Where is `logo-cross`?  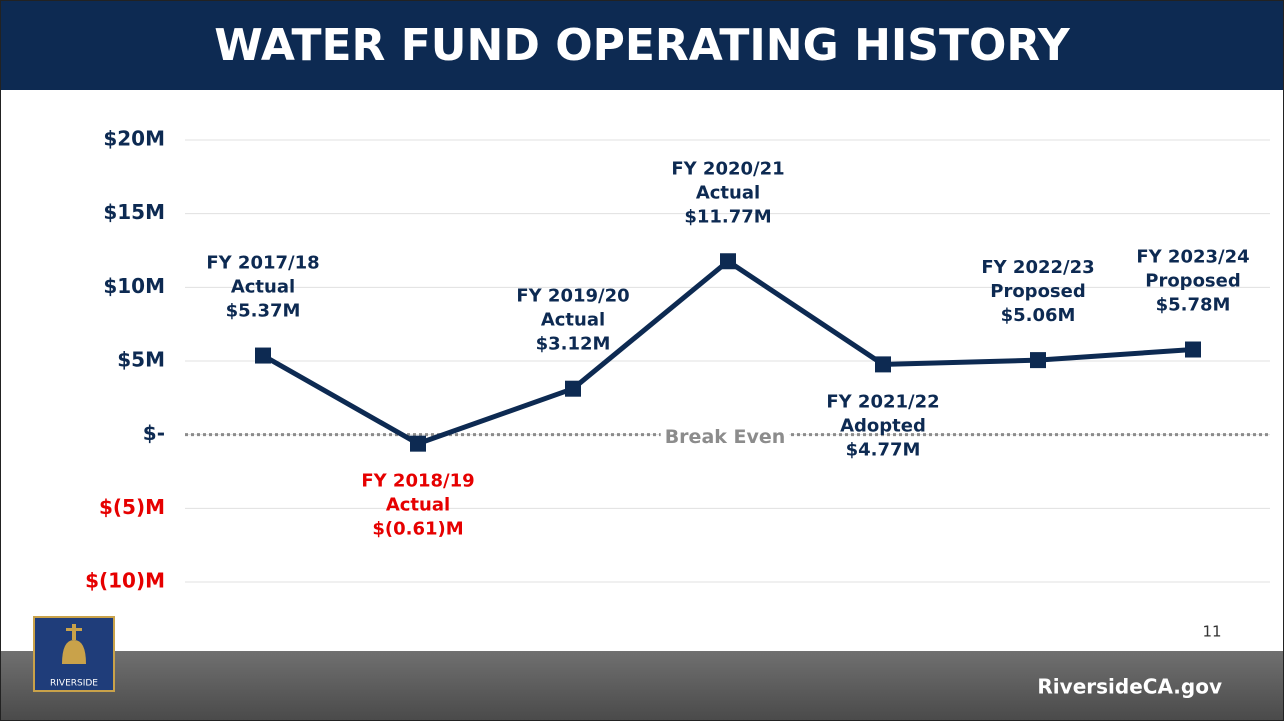 logo-cross is located at coordinates (74, 632).